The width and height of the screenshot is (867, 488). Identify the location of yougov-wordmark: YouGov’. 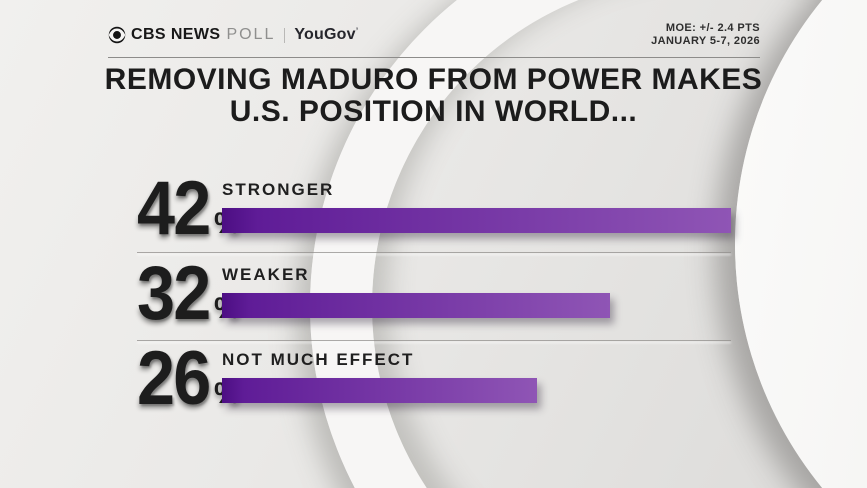
(326, 34).